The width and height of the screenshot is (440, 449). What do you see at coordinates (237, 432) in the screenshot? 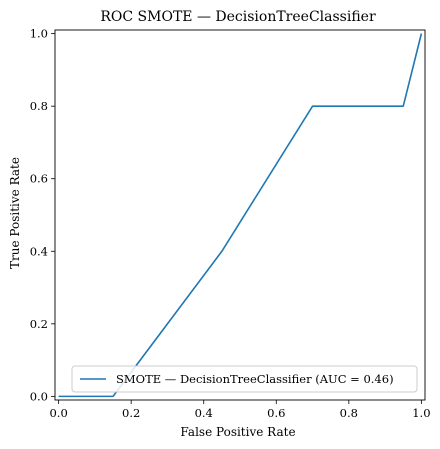
I see `x-axis-label: False Positive Rate` at bounding box center [237, 432].